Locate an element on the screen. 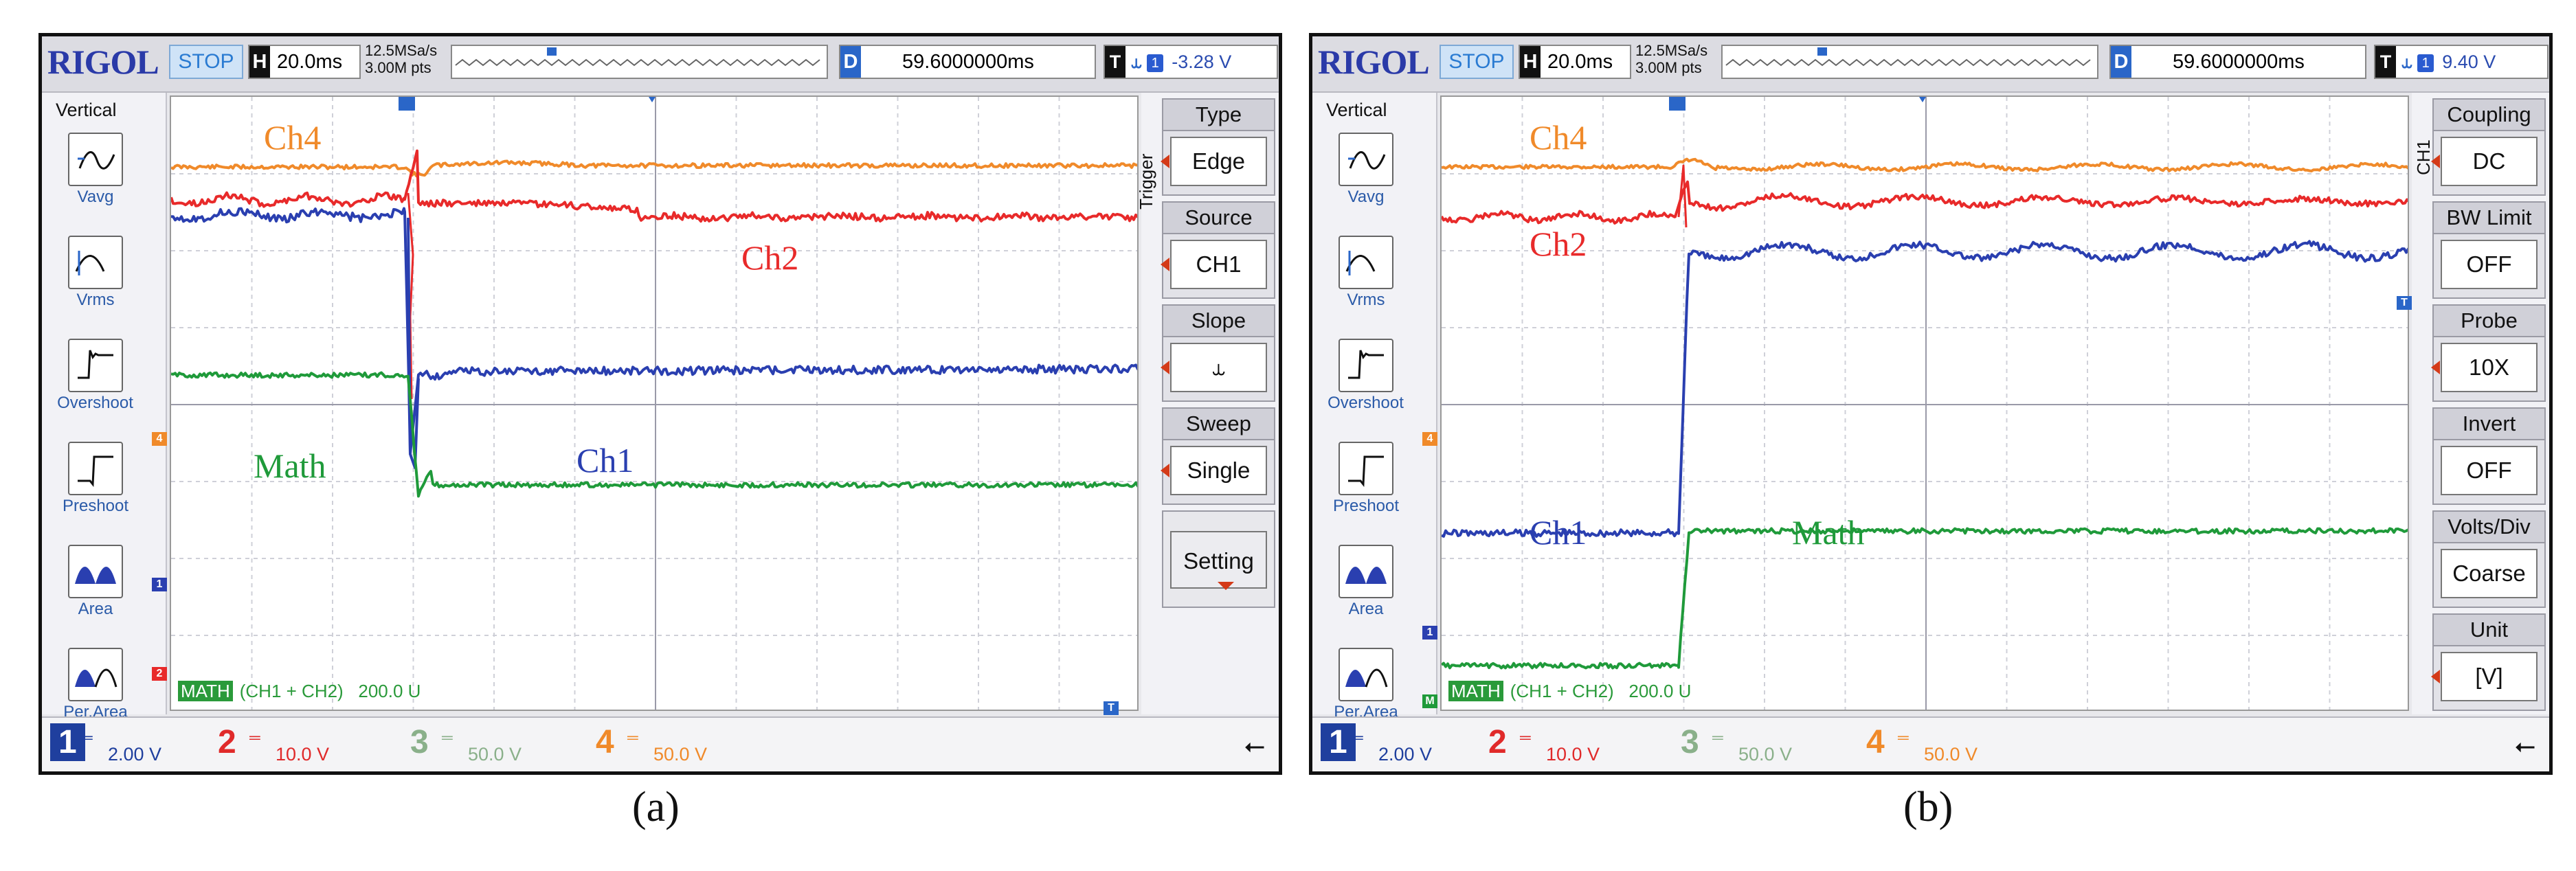  math-info: MATH (CH1 + CH2) 200.0 U is located at coordinates (299, 691).